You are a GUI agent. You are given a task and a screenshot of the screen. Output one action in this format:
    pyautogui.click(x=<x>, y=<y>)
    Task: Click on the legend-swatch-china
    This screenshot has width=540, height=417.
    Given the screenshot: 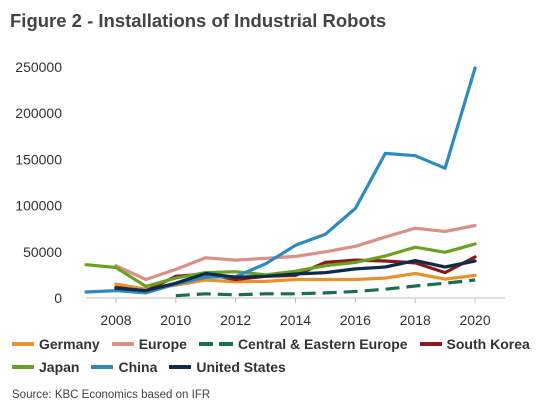 What is the action you would take?
    pyautogui.click(x=102, y=366)
    